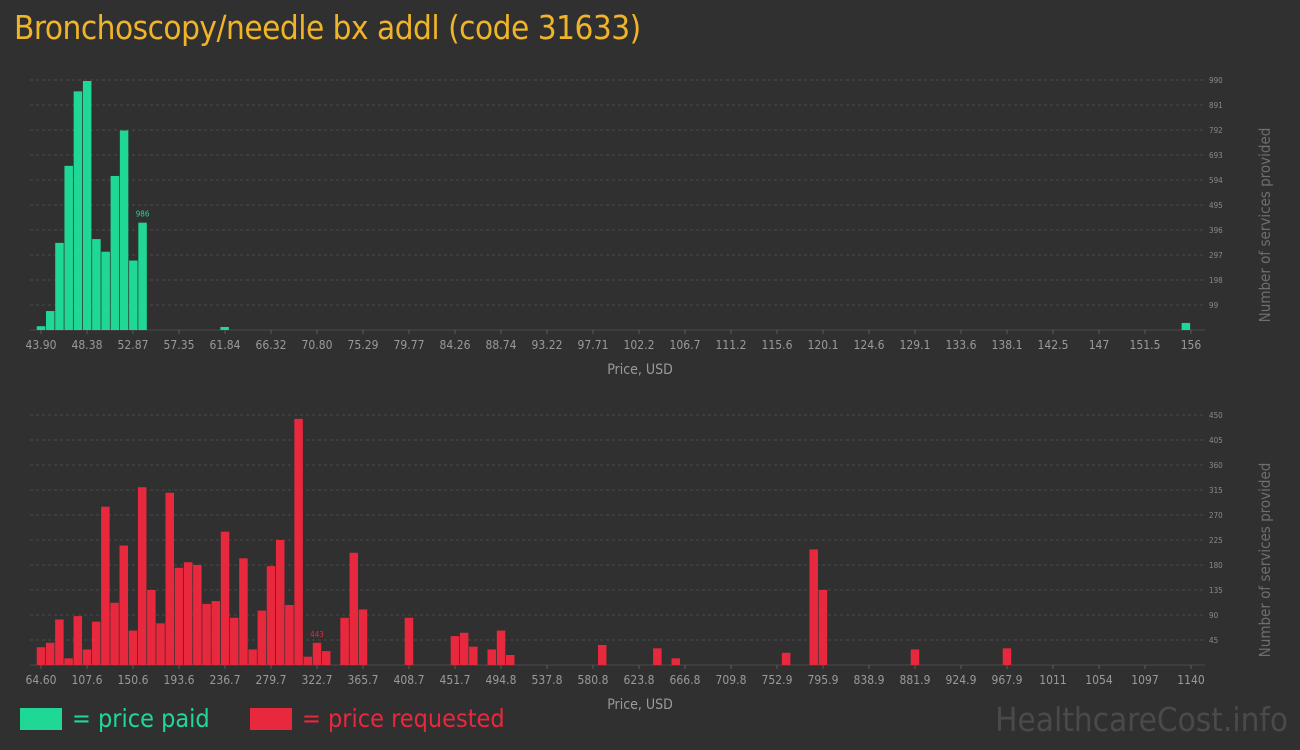  Describe the element at coordinates (363, 345) in the screenshot. I see `x-tick-label: 75.29` at that location.